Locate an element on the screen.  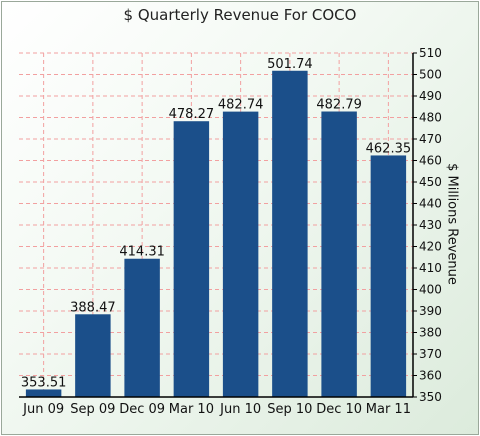
x-tick-label: Jun 10 is located at coordinates (240, 409).